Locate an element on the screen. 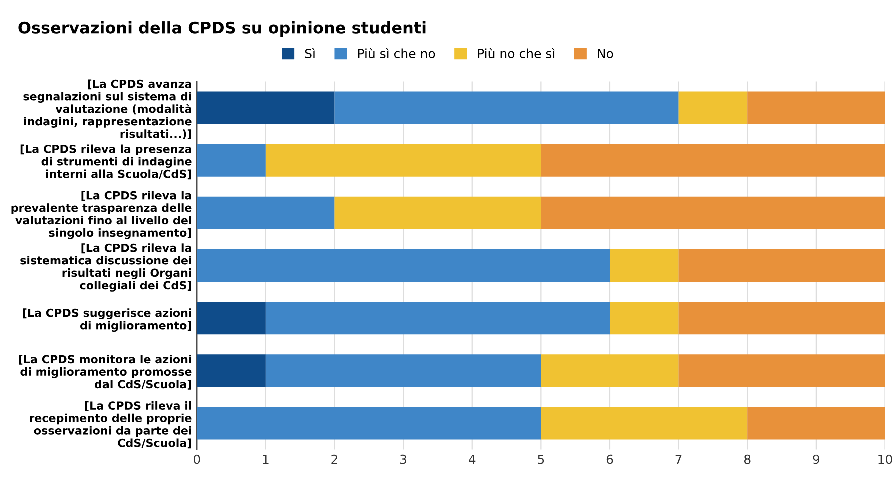 This screenshot has width=896, height=481. x-tick-label: 7 is located at coordinates (679, 459).